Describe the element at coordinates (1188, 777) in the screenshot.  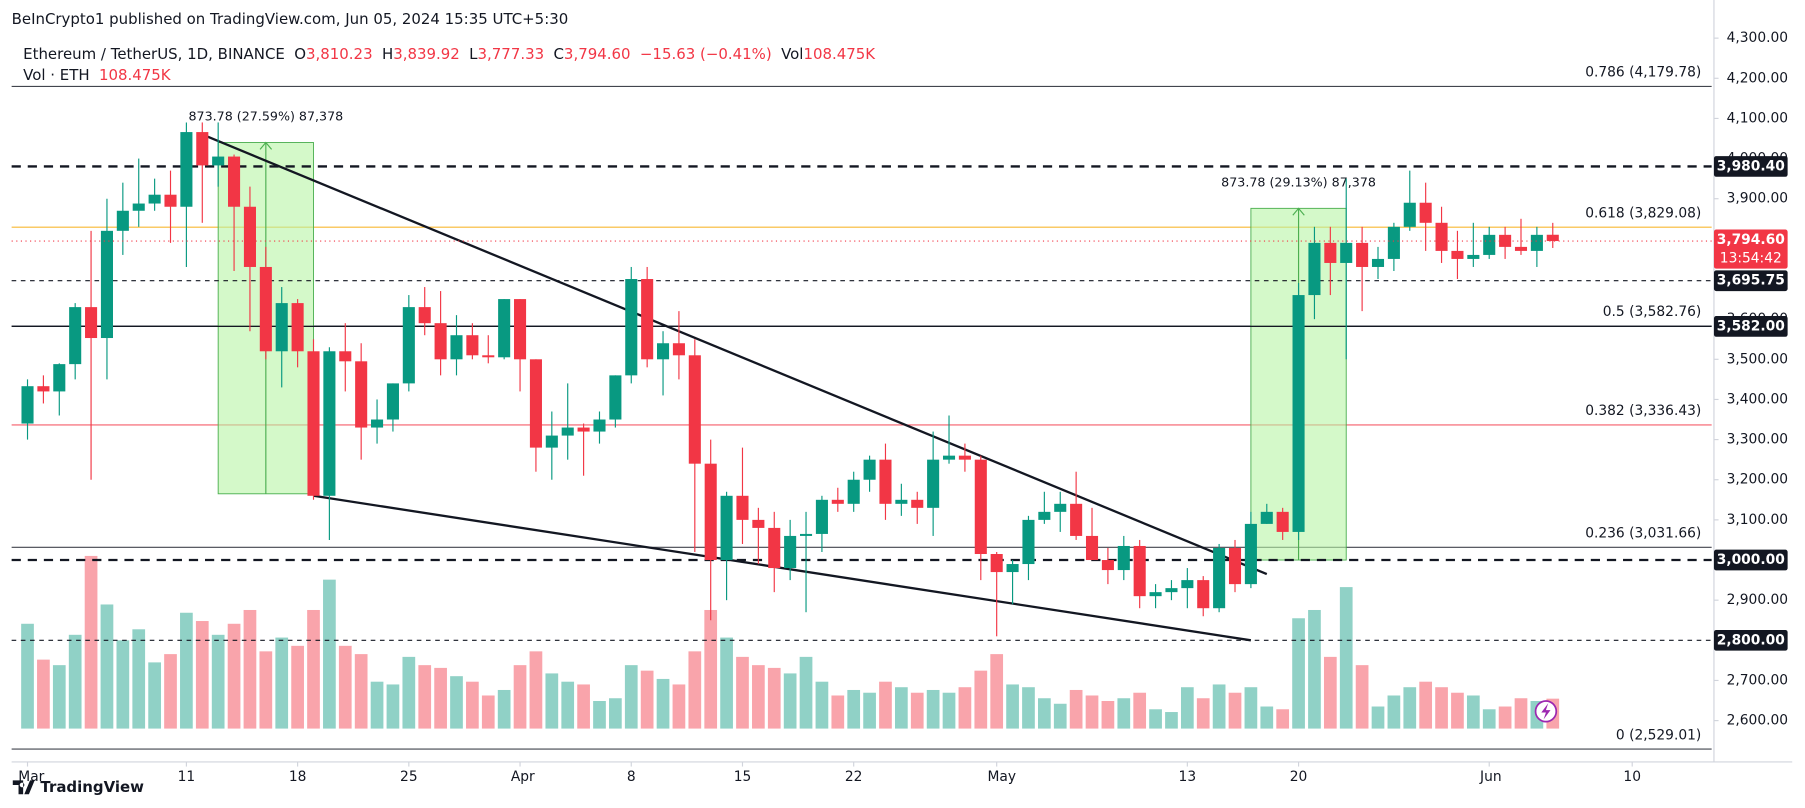
I see `x-tick-label: 13` at that location.